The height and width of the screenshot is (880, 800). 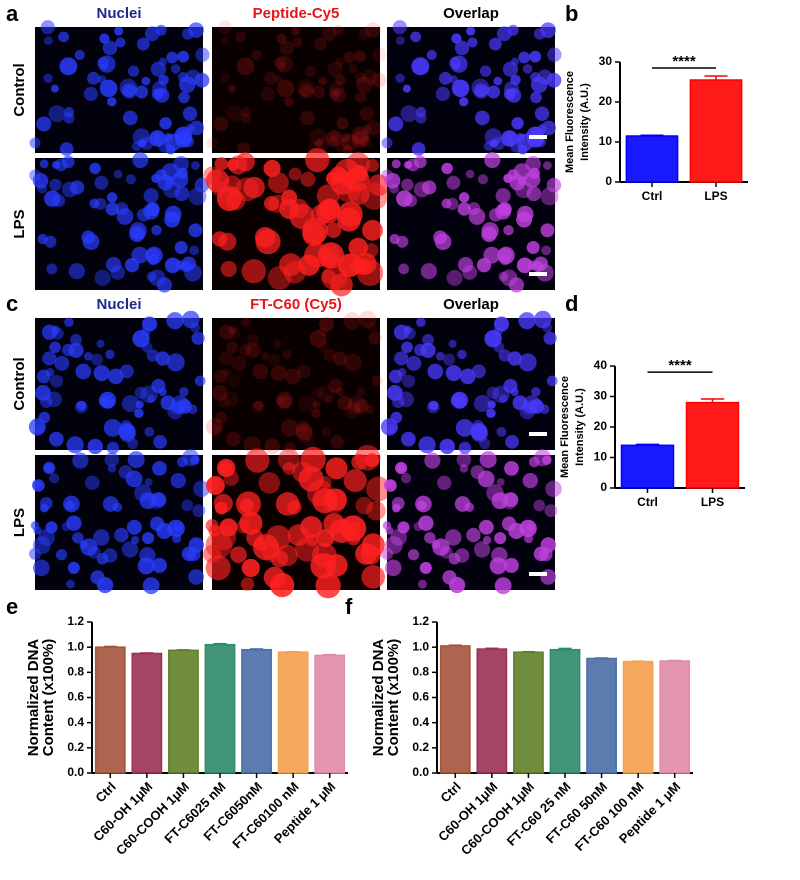 I want to click on panel-letter: a, so click(x=12, y=13).